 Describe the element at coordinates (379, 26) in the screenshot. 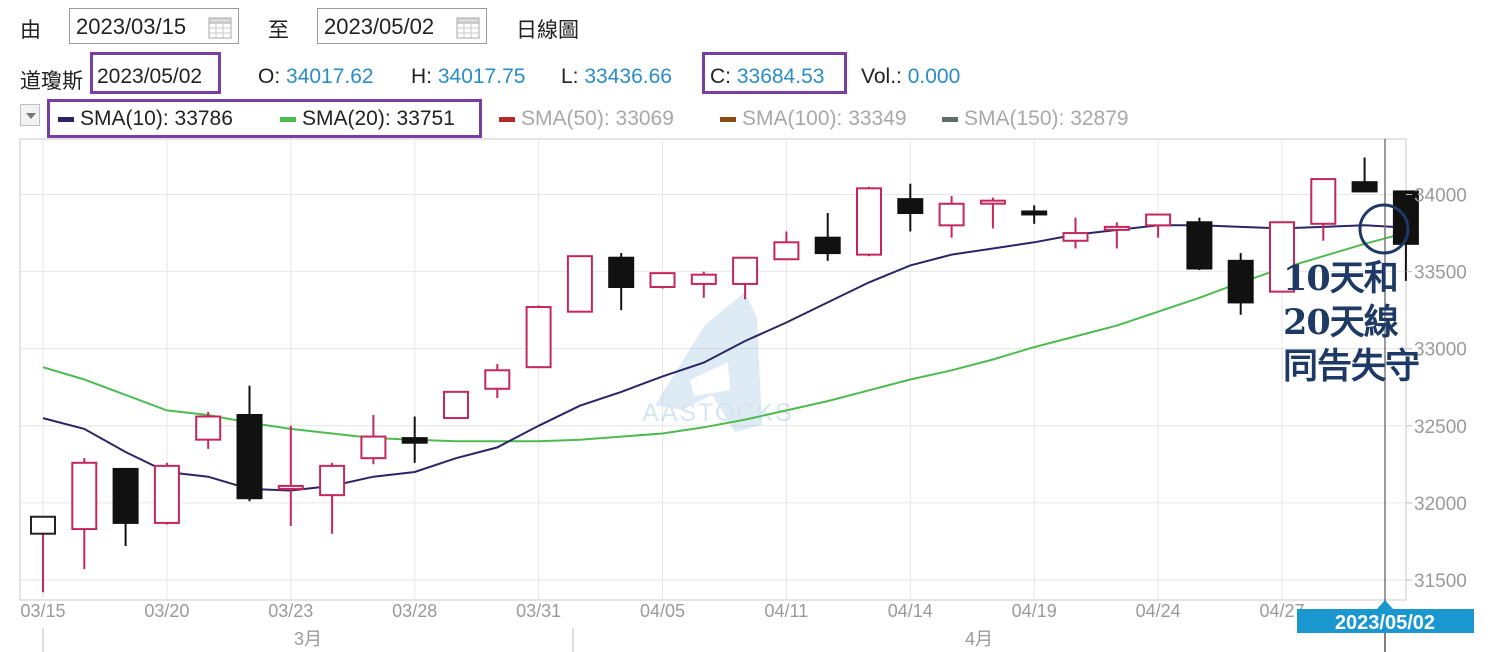

I see `to-date-value: 2023/05/02` at that location.